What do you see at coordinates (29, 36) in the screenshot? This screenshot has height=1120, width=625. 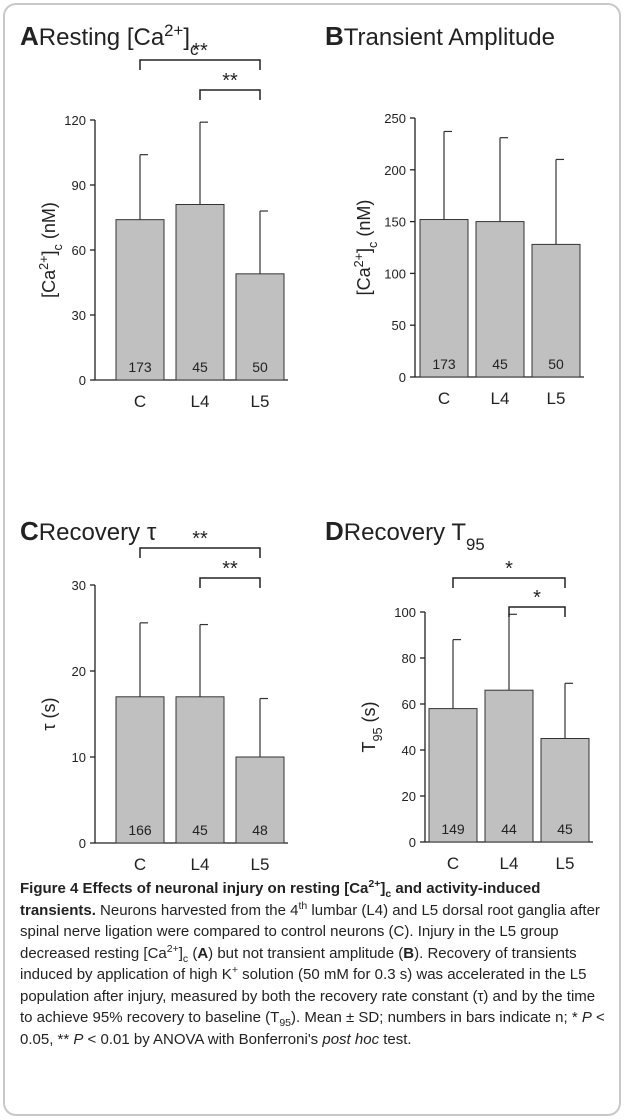 I see `panel-letter: A` at bounding box center [29, 36].